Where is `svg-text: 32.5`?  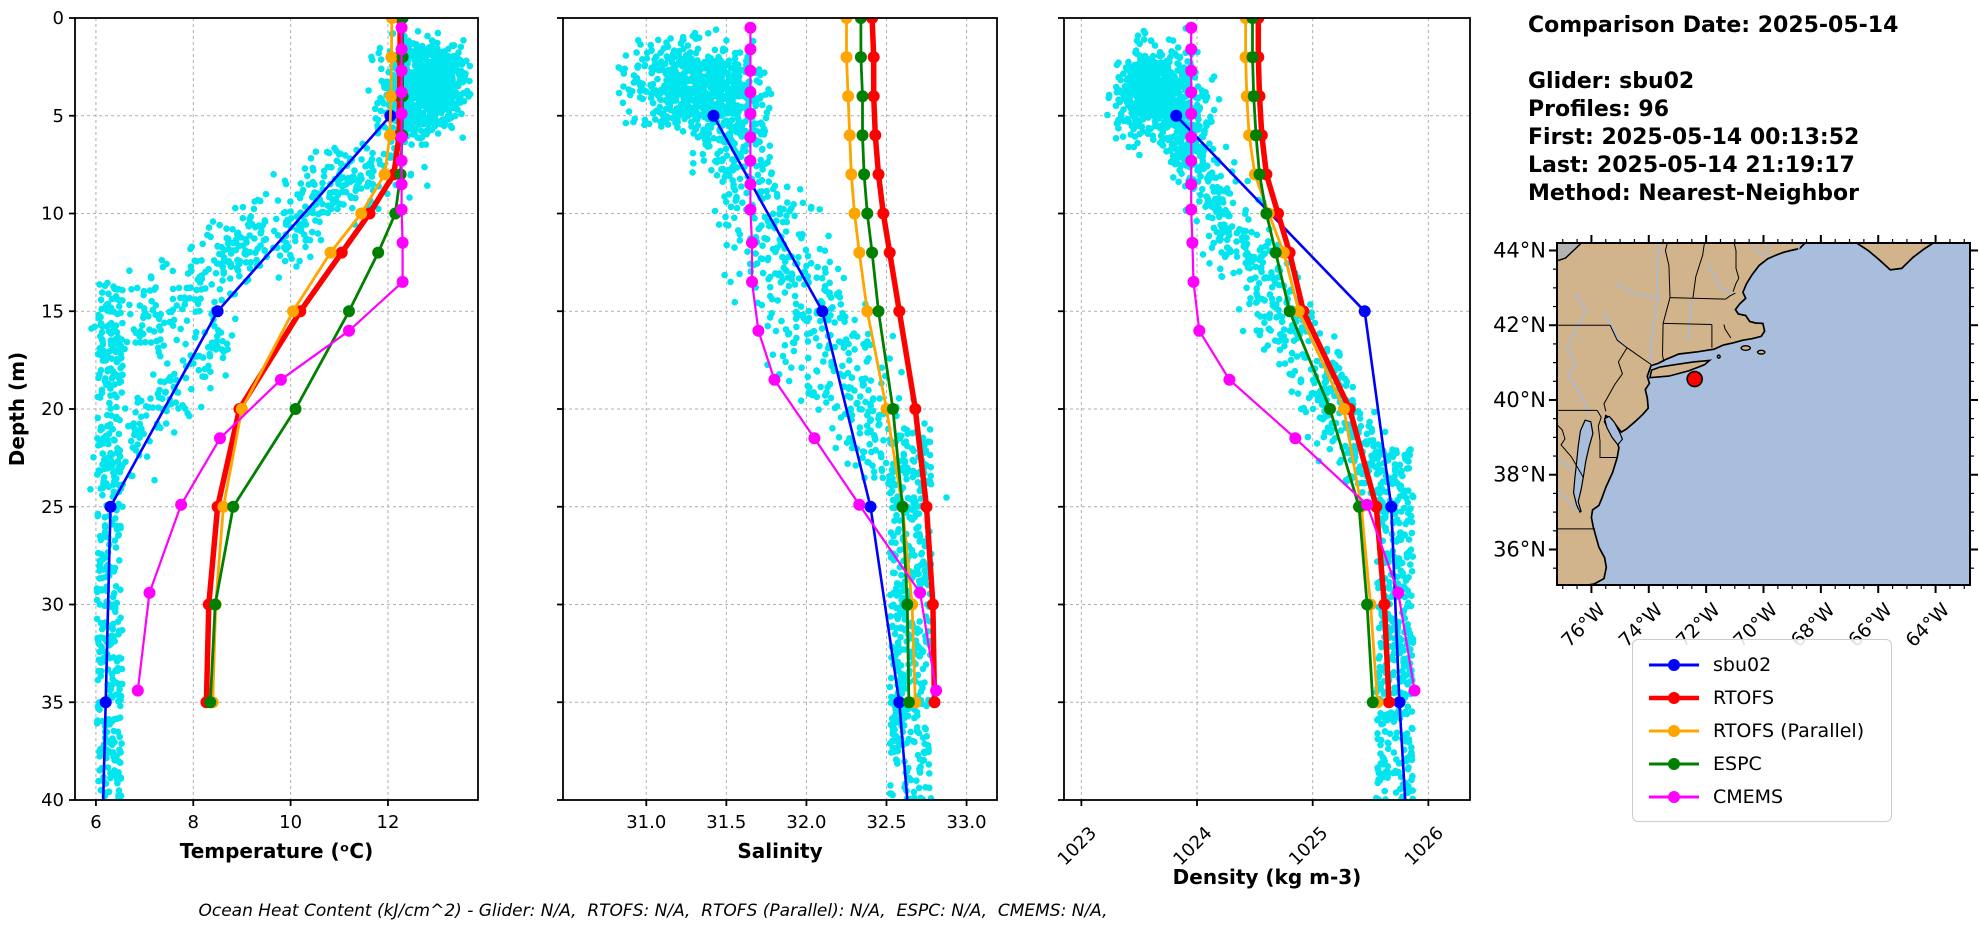 svg-text: 32.5 is located at coordinates (886, 822).